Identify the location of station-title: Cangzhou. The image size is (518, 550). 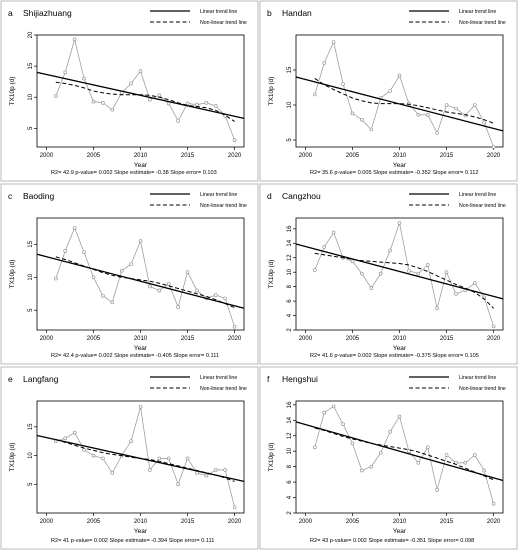
(301, 196).